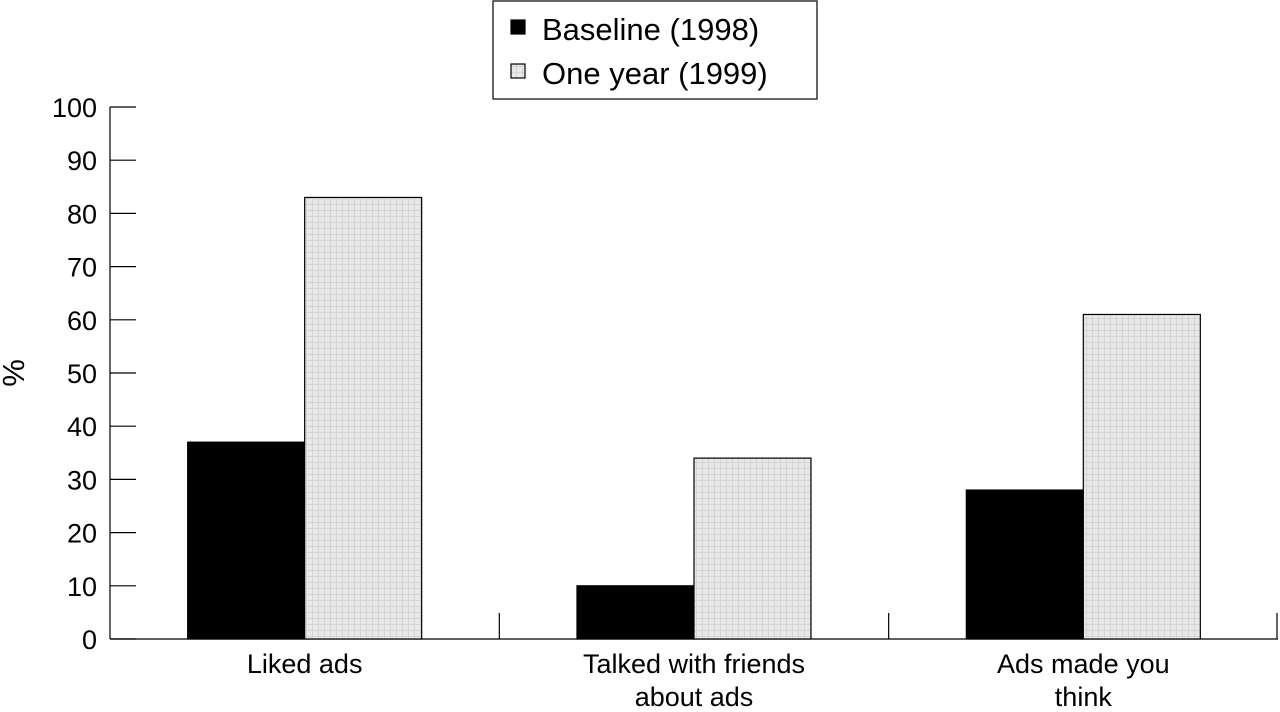 The width and height of the screenshot is (1280, 712). What do you see at coordinates (650, 29) in the screenshot?
I see `legend-label: Baseline (1998)` at bounding box center [650, 29].